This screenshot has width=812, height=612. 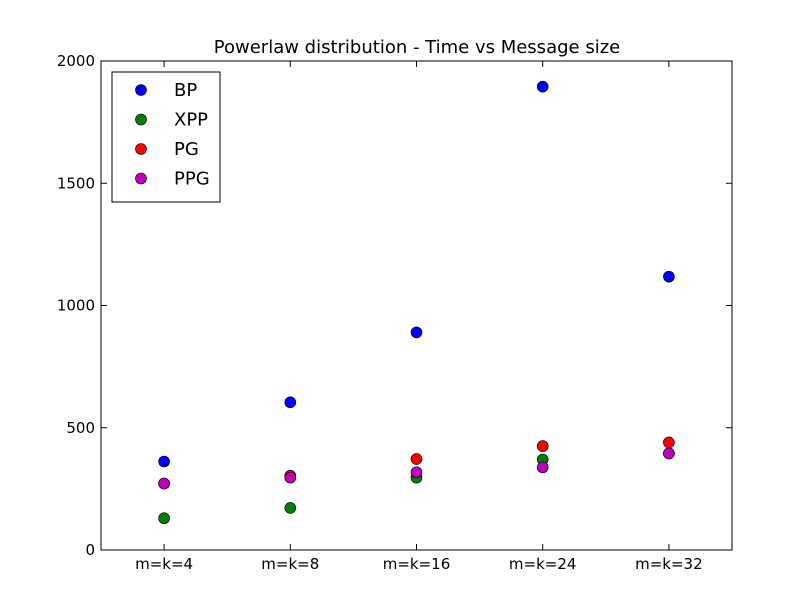 What do you see at coordinates (141, 119) in the screenshot?
I see `legend-marker-xpp` at bounding box center [141, 119].